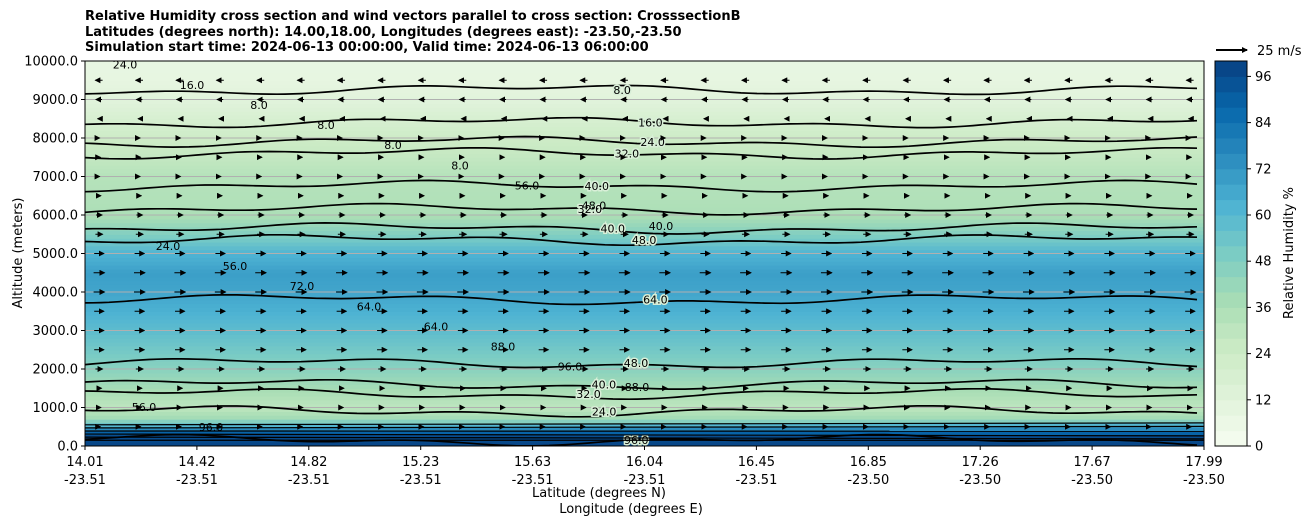 Image resolution: width=1304 pixels, height=526 pixels. Describe the element at coordinates (756, 462) in the screenshot. I see `x-tick-label-lat: 16.45` at that location.